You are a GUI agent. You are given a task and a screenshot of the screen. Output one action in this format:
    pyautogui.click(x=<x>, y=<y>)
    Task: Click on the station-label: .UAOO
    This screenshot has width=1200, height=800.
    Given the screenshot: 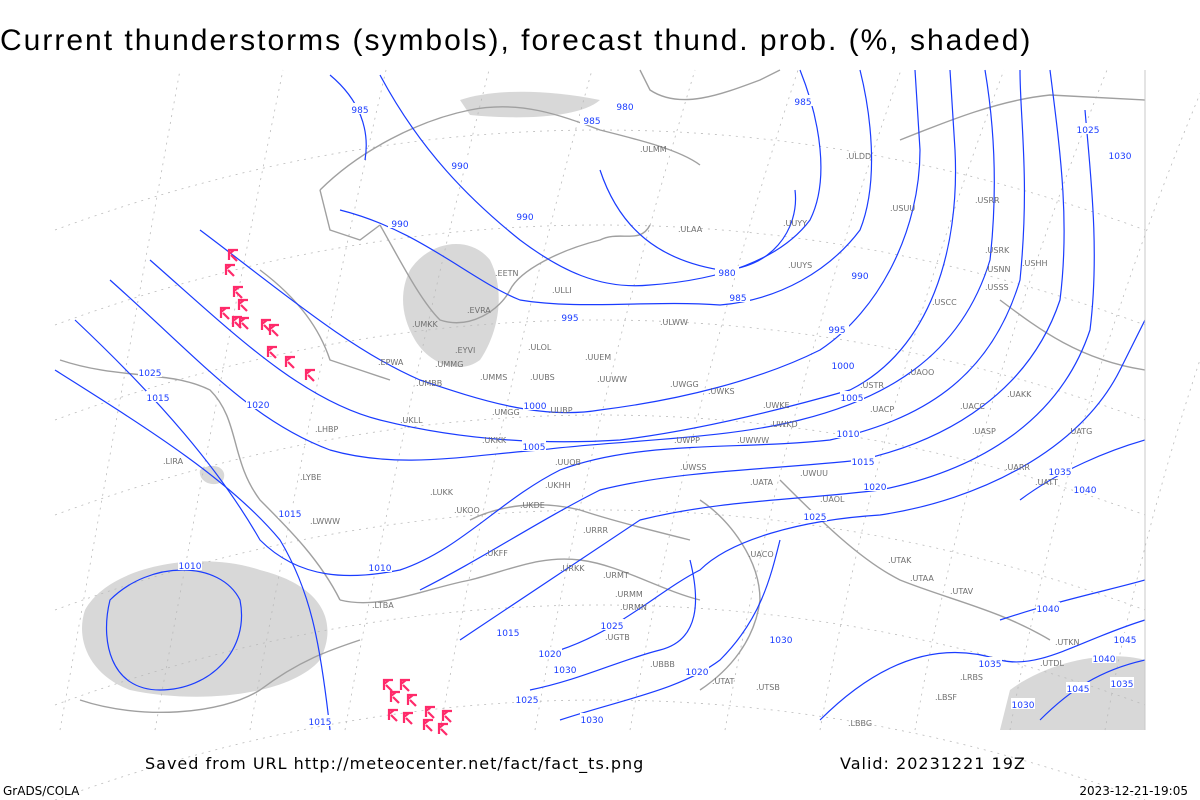 What is the action you would take?
    pyautogui.click(x=921, y=372)
    